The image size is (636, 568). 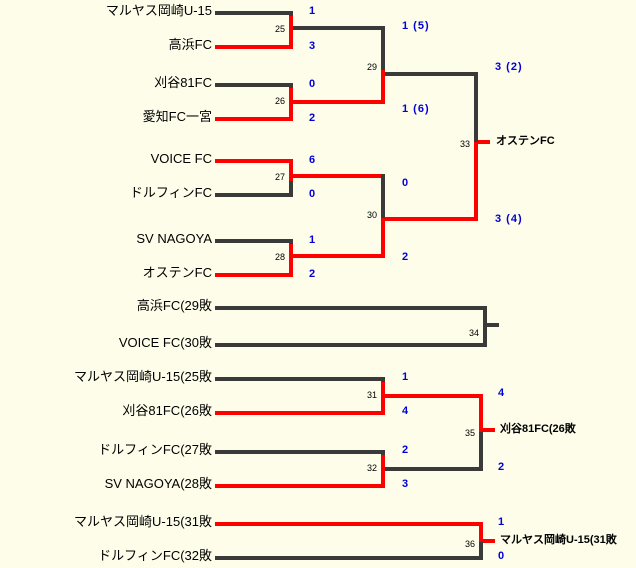 I want to click on team-label: マルヤス岡崎U-15, so click(x=158, y=10).